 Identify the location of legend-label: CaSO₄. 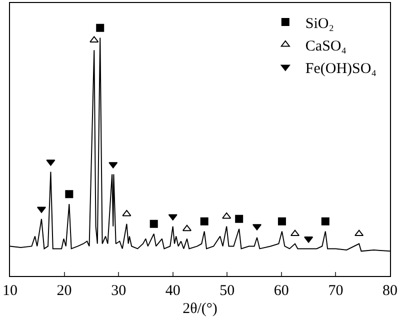
(325, 46).